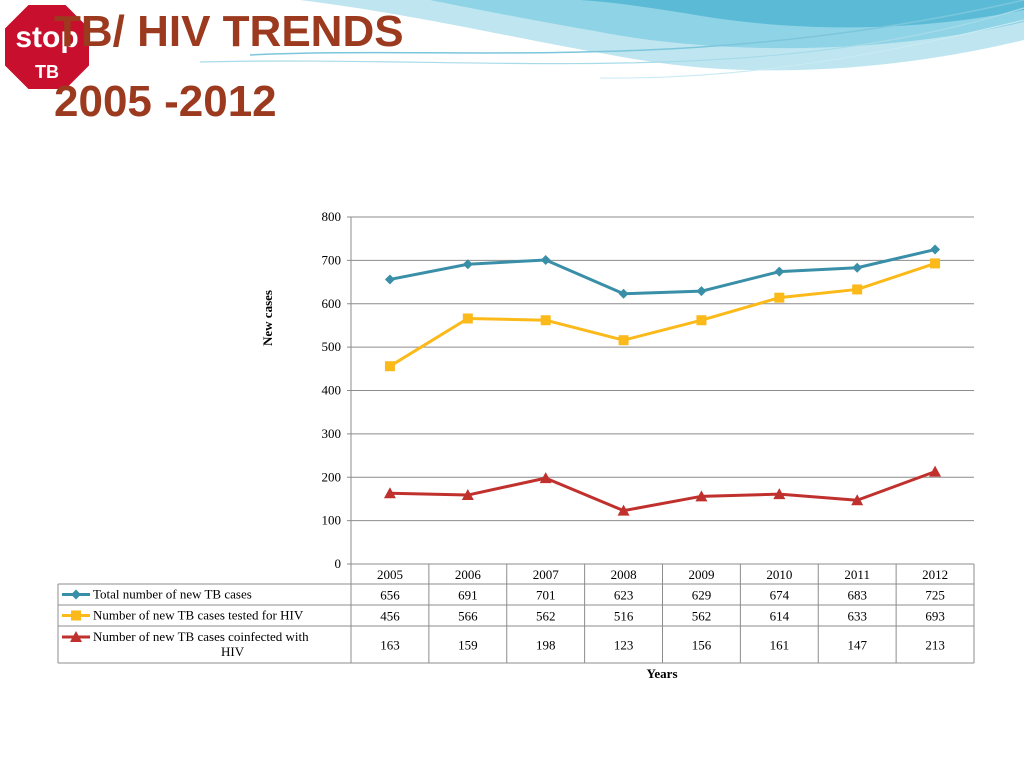 The height and width of the screenshot is (768, 1024). I want to click on y-tick-label: 800, so click(332, 216).